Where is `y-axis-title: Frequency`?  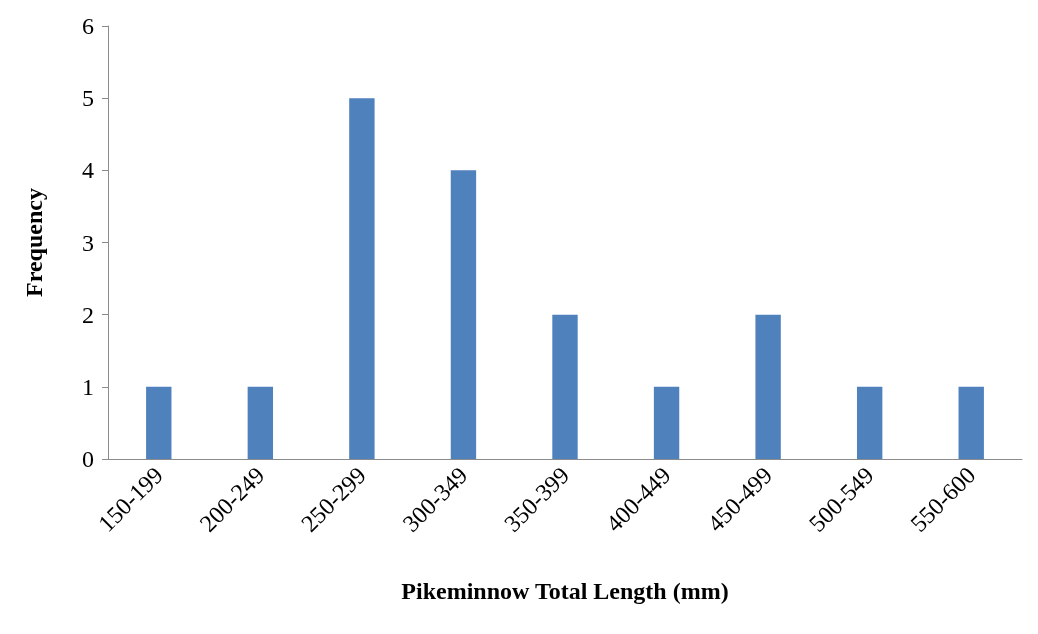
y-axis-title: Frequency is located at coordinates (34, 242).